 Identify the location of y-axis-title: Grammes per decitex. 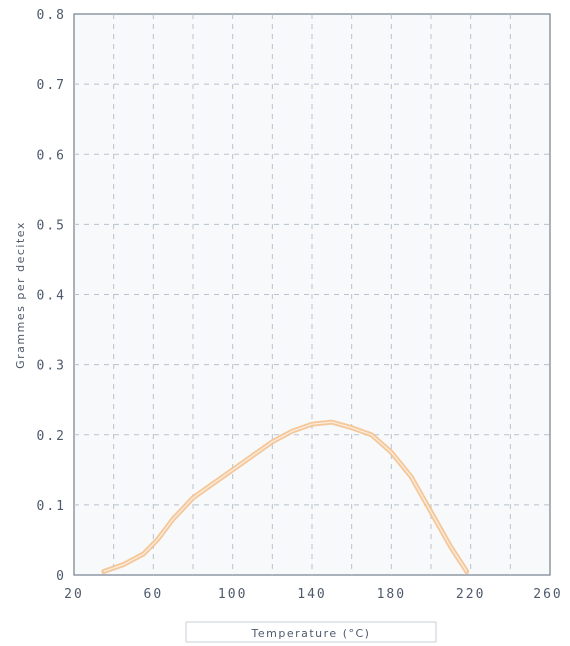
(20, 295).